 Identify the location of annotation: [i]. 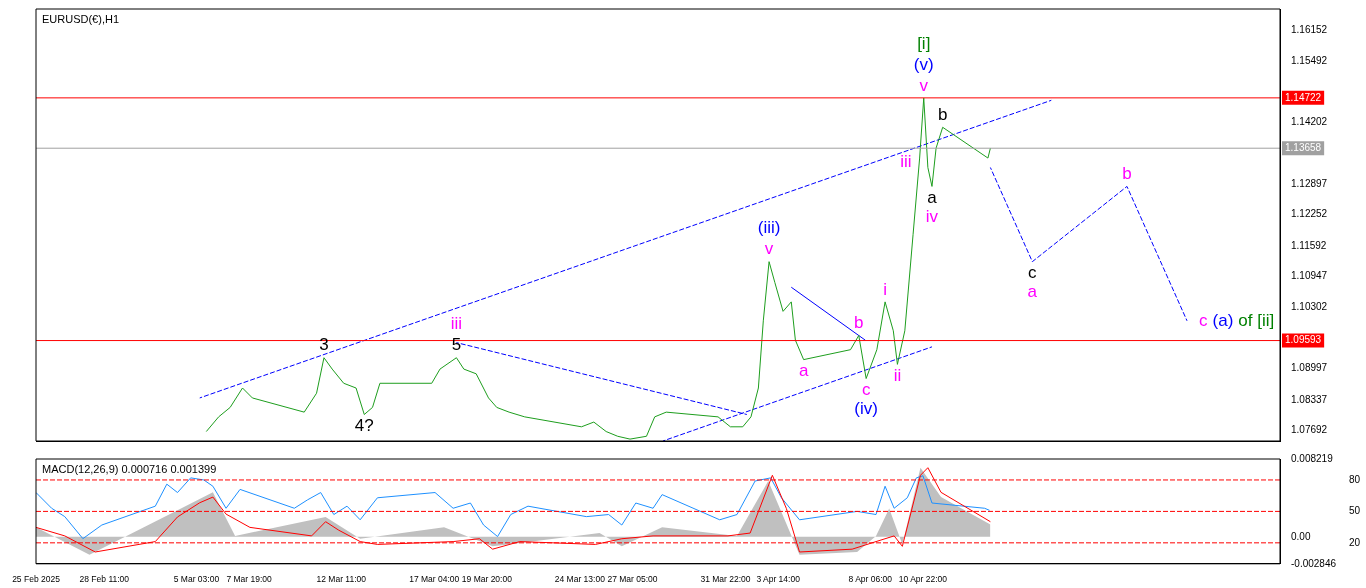
(924, 43).